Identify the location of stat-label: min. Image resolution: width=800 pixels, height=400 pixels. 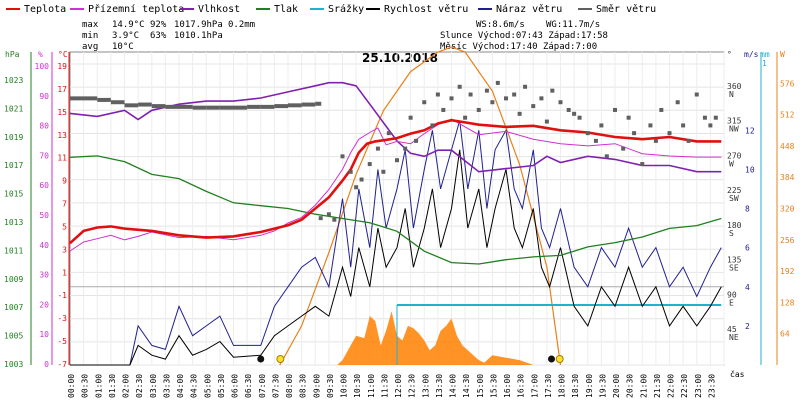
(90, 36).